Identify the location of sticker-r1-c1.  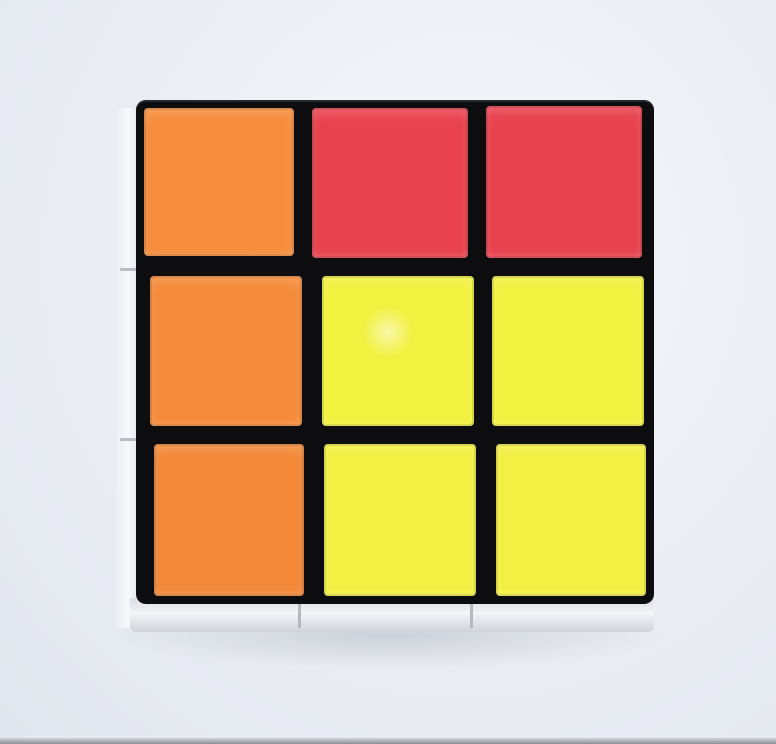
(398, 351).